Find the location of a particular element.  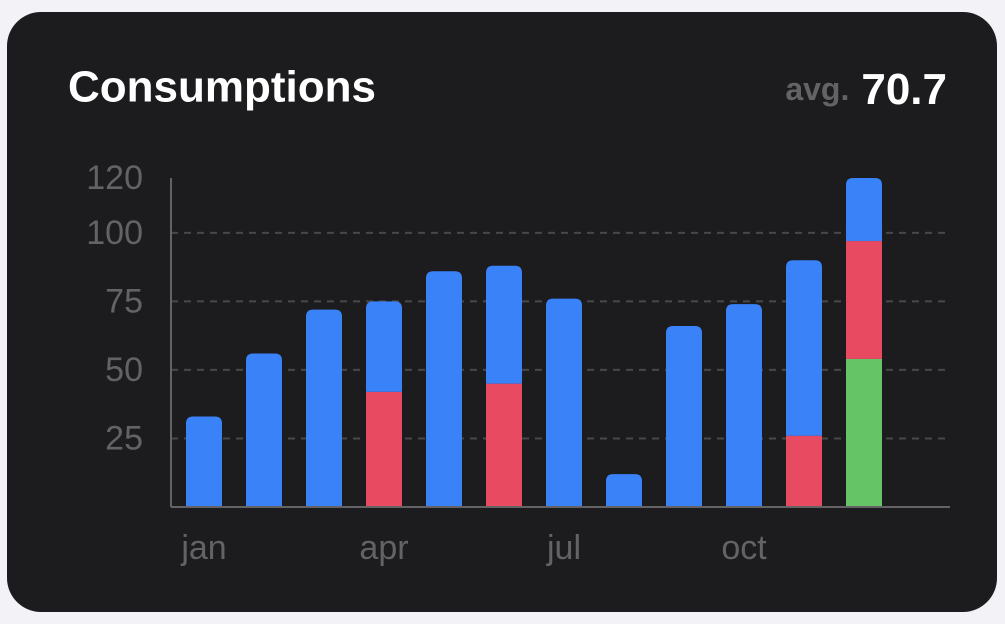

y-tick-label: 50 is located at coordinates (124, 370).